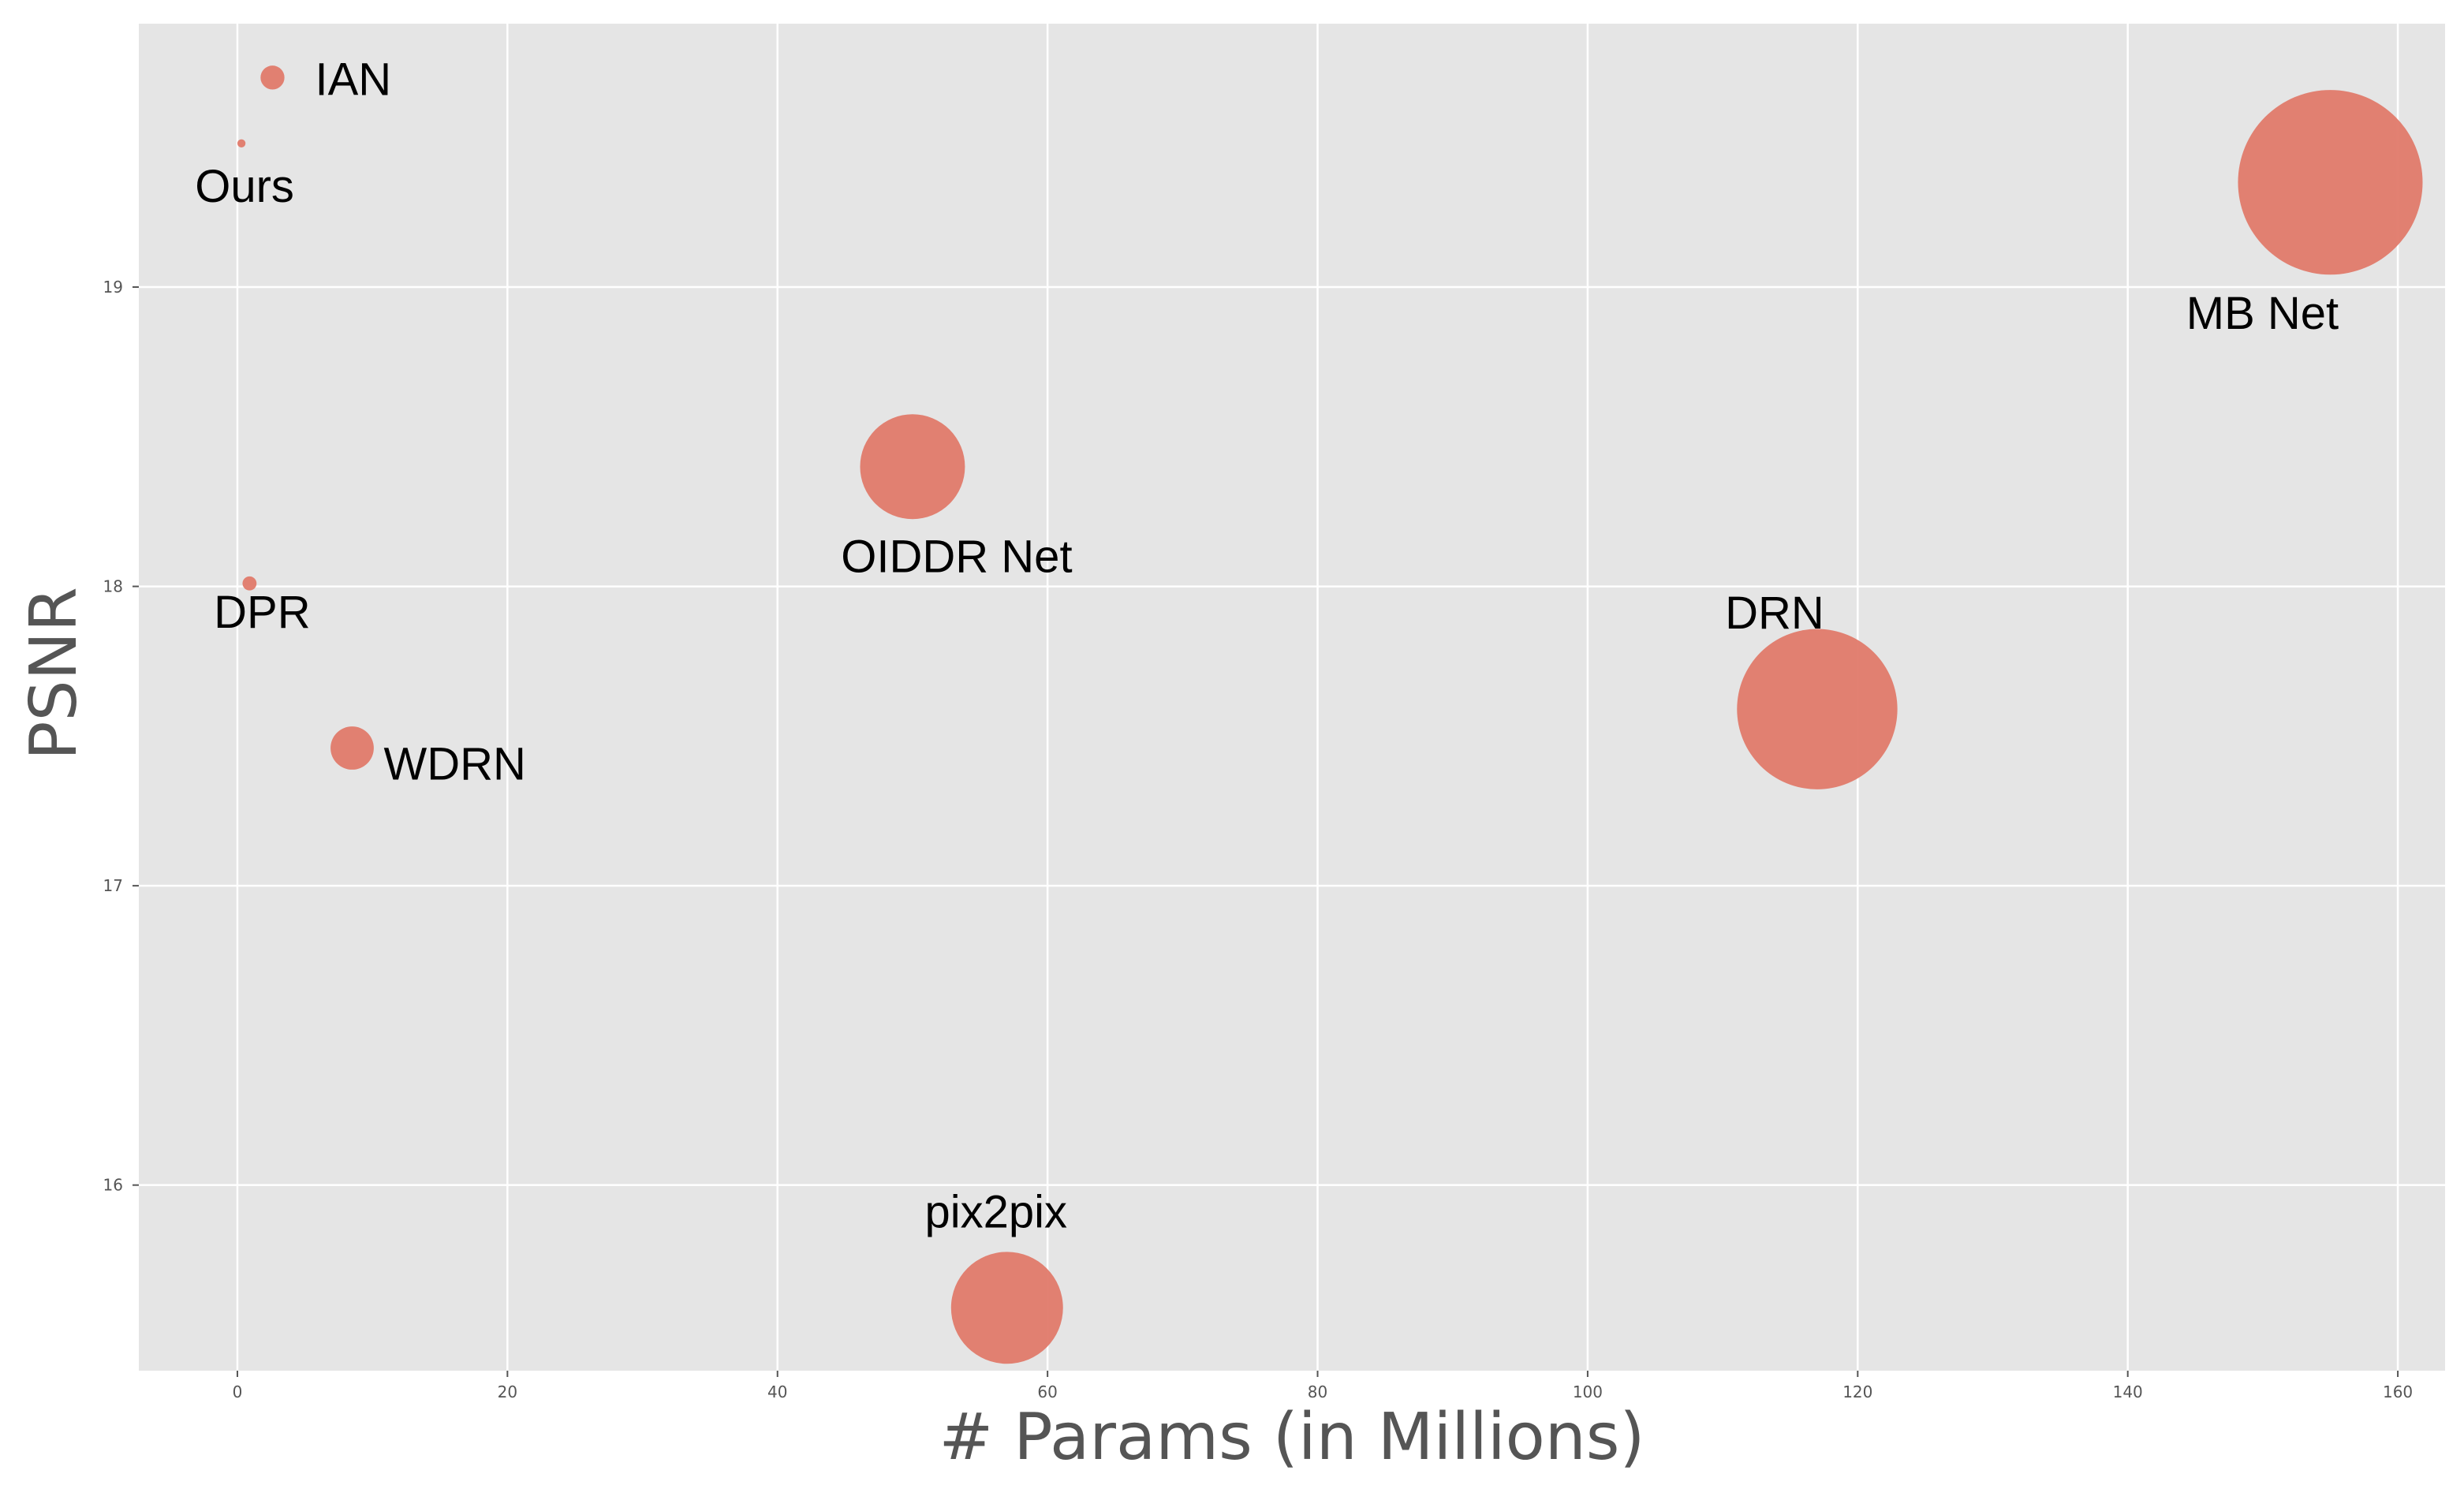 Image resolution: width=2464 pixels, height=1500 pixels. Describe the element at coordinates (2398, 1391) in the screenshot. I see `x-tick-label: 160` at that location.